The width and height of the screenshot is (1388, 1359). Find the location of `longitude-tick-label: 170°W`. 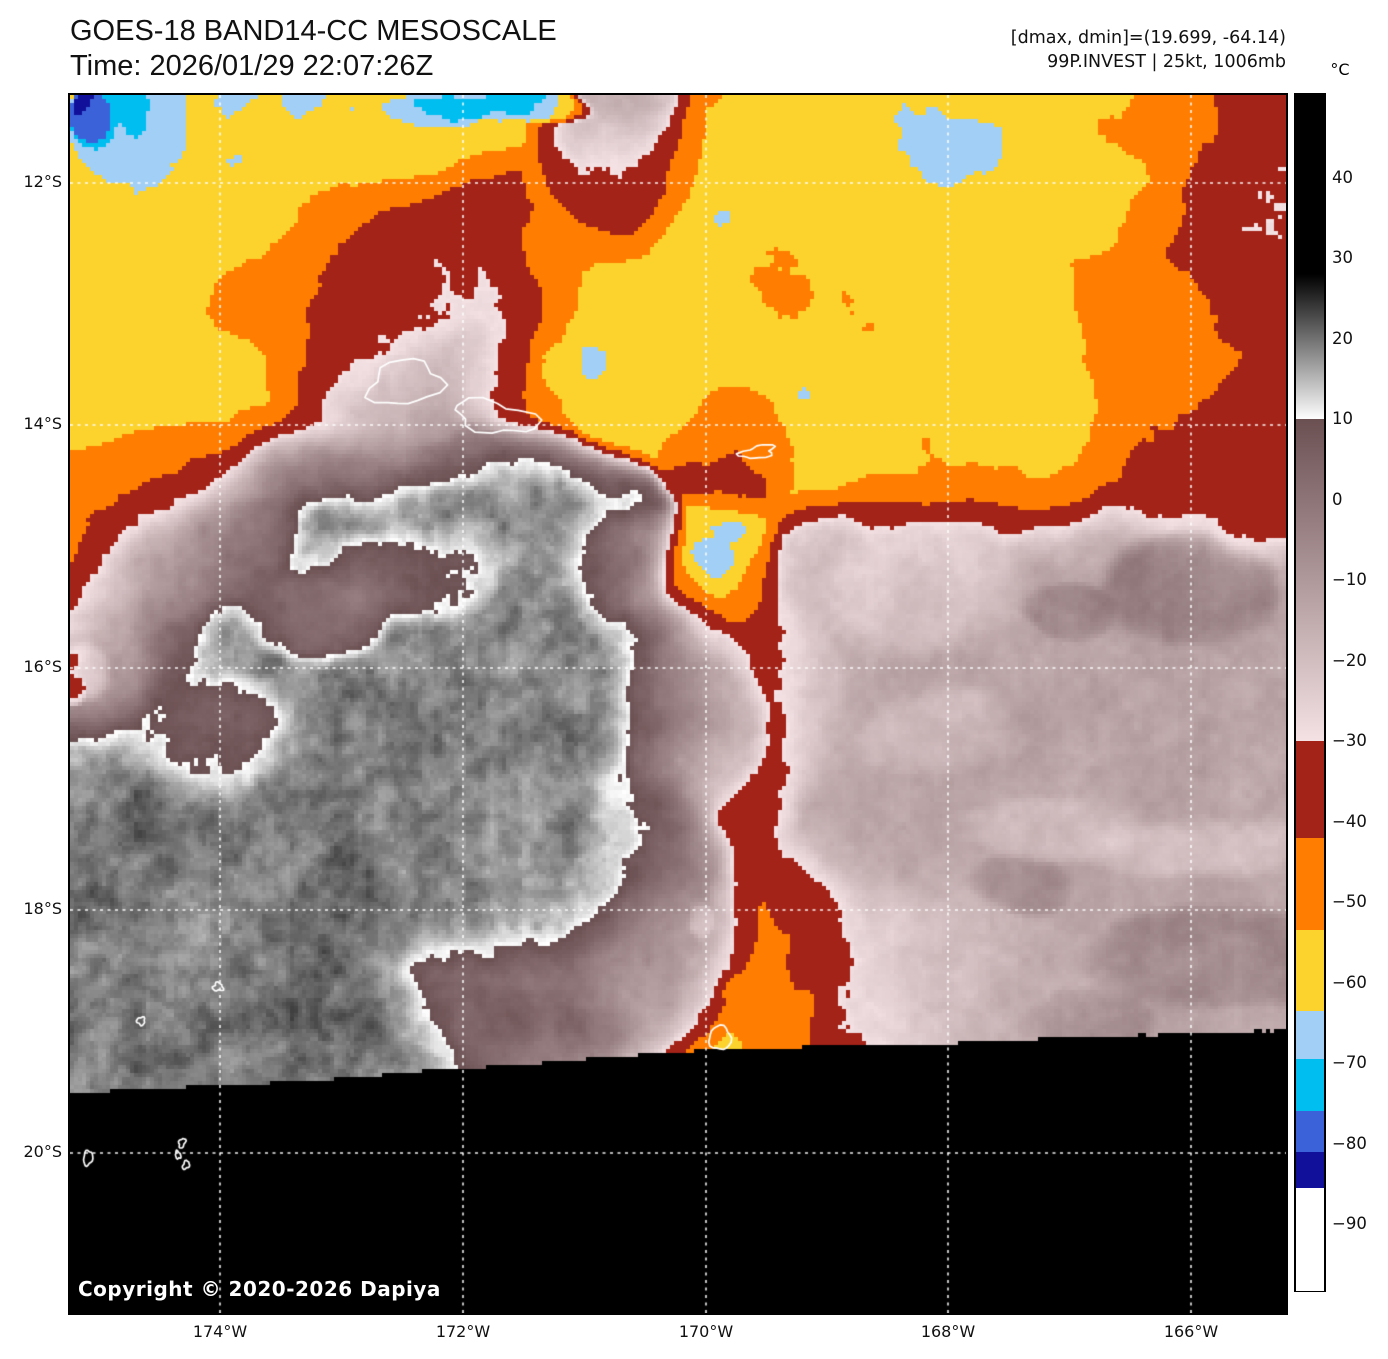

longitude-tick-label: 170°W is located at coordinates (706, 1331).